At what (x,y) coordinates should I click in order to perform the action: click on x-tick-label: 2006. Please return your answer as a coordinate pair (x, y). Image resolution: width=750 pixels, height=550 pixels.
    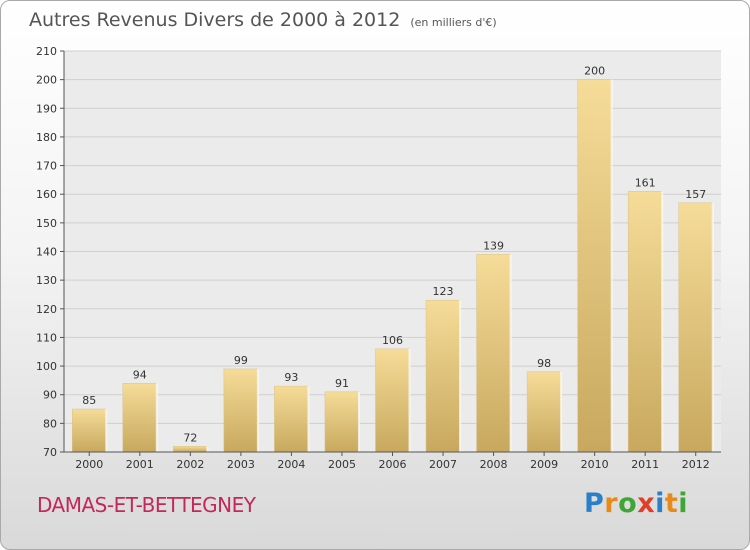
    Looking at the image, I should click on (393, 464).